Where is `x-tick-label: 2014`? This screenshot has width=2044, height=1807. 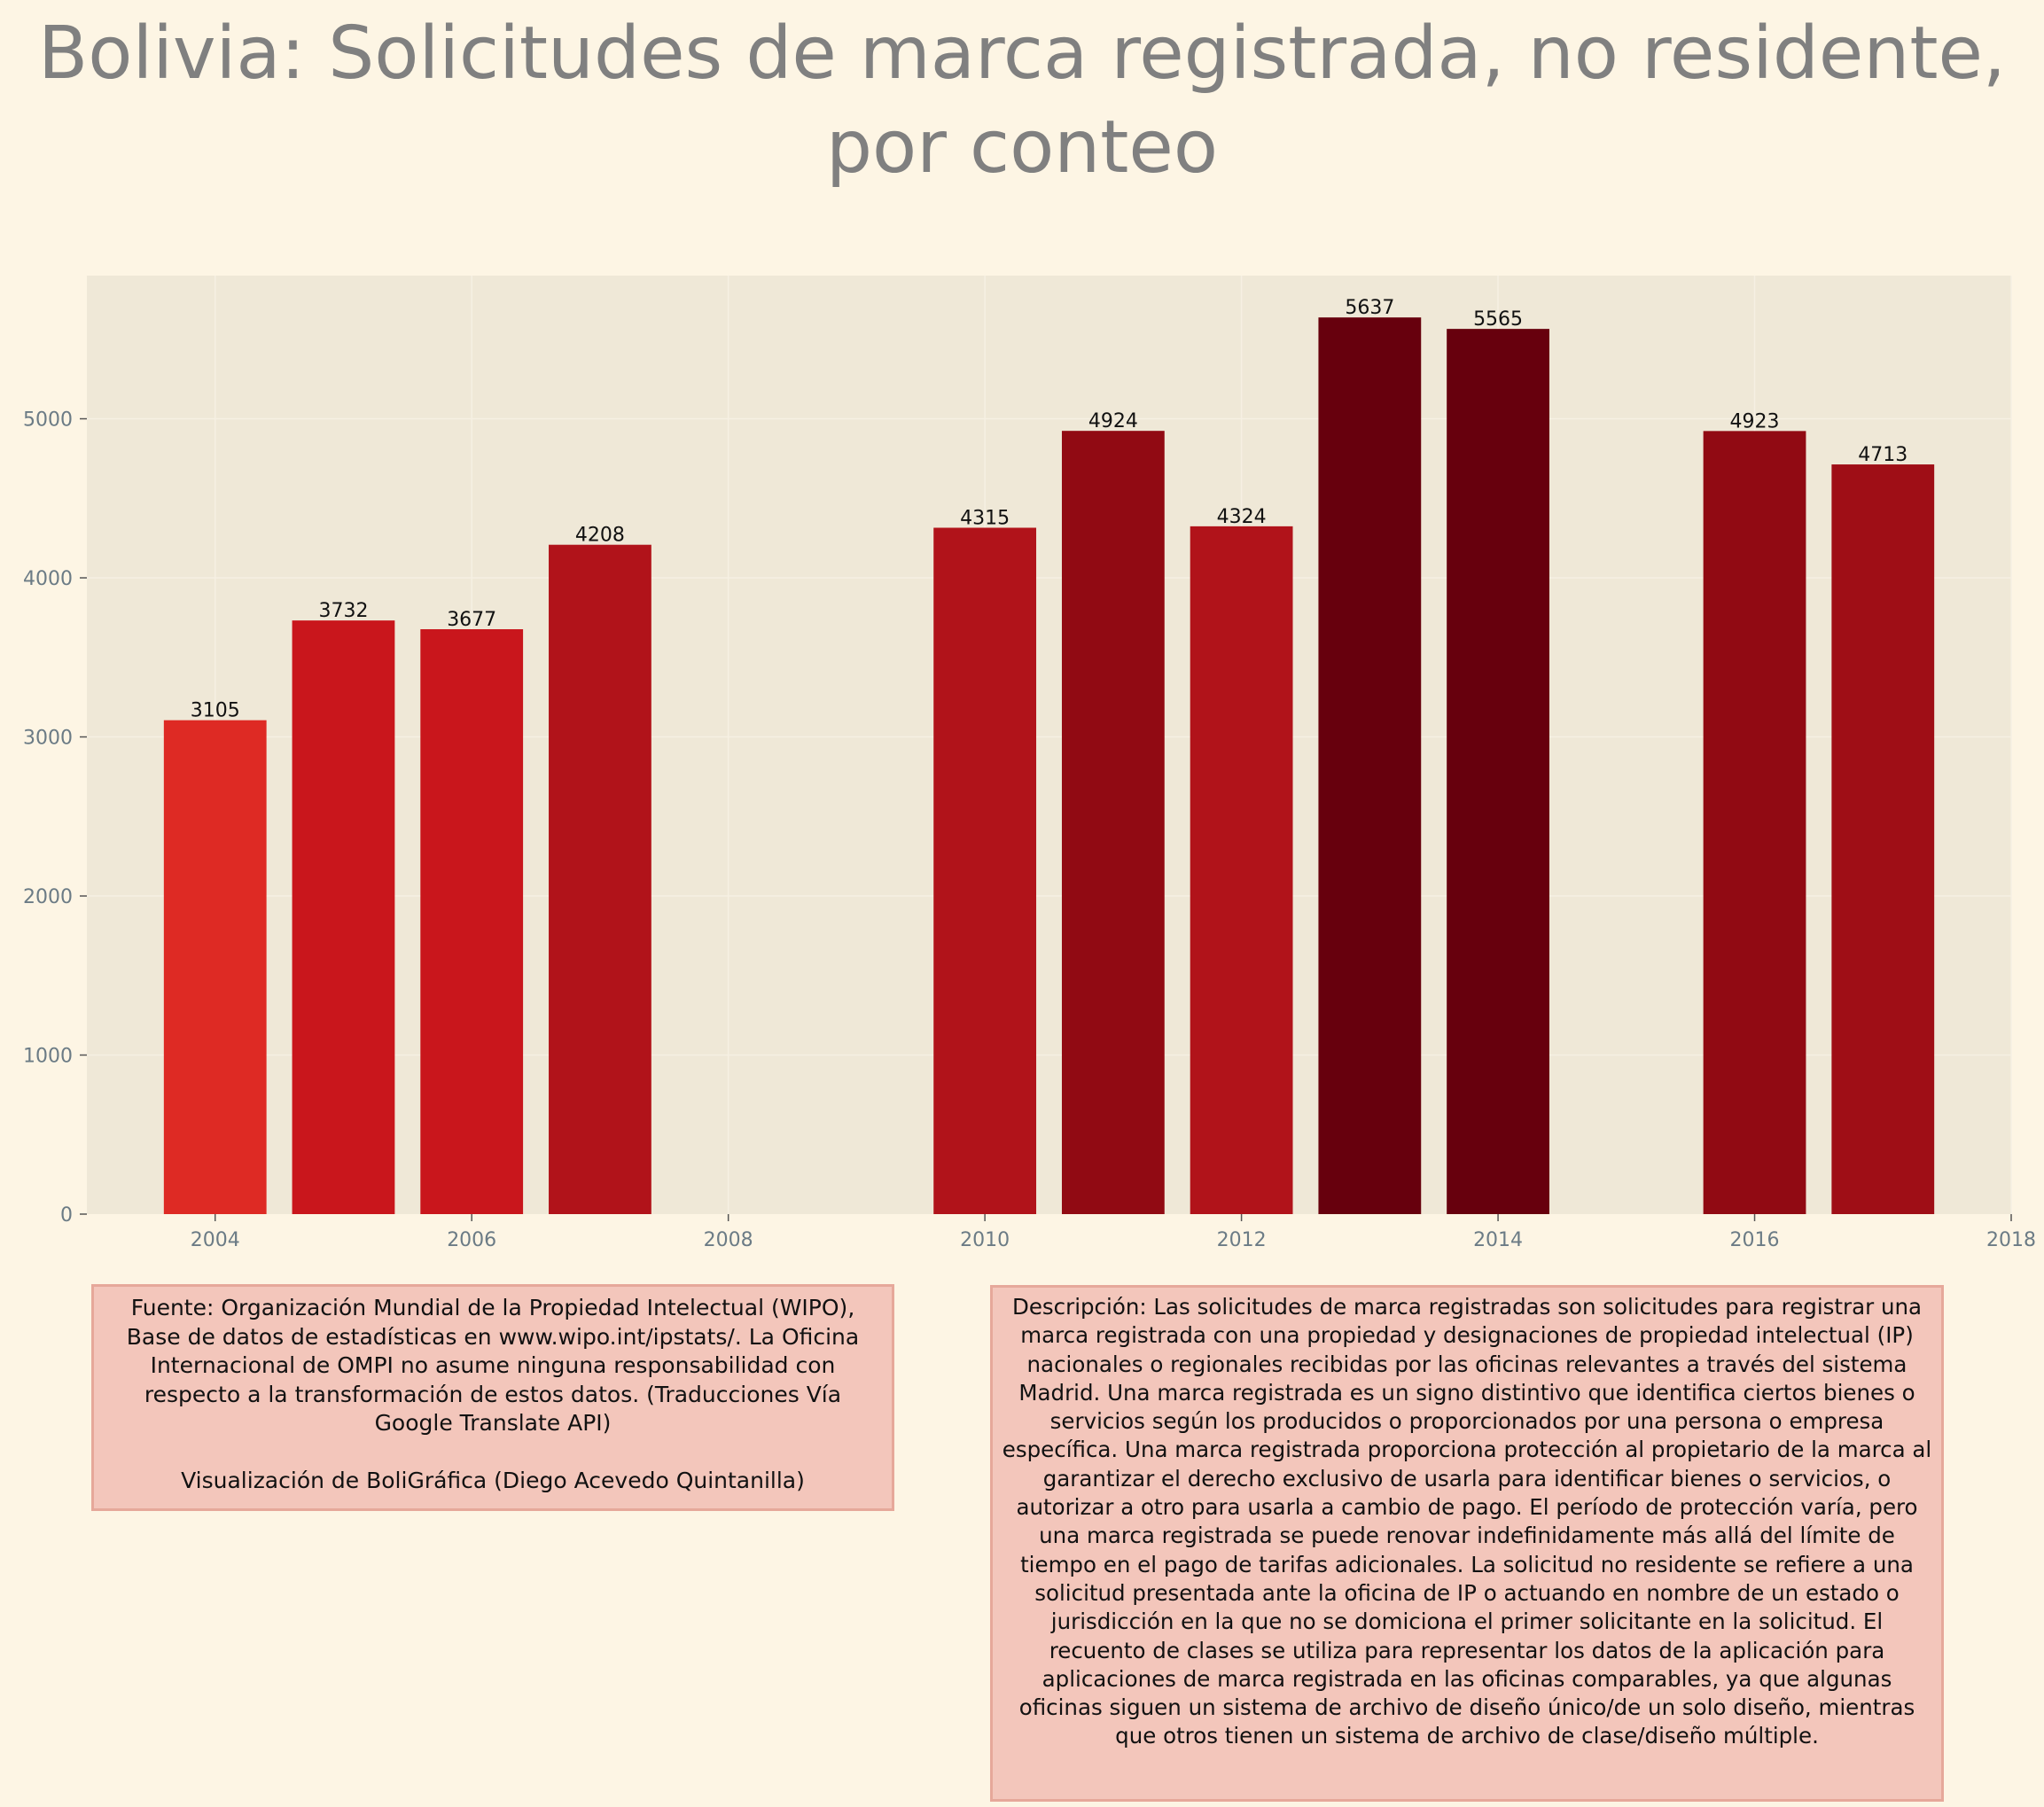 x-tick-label: 2014 is located at coordinates (1498, 1240).